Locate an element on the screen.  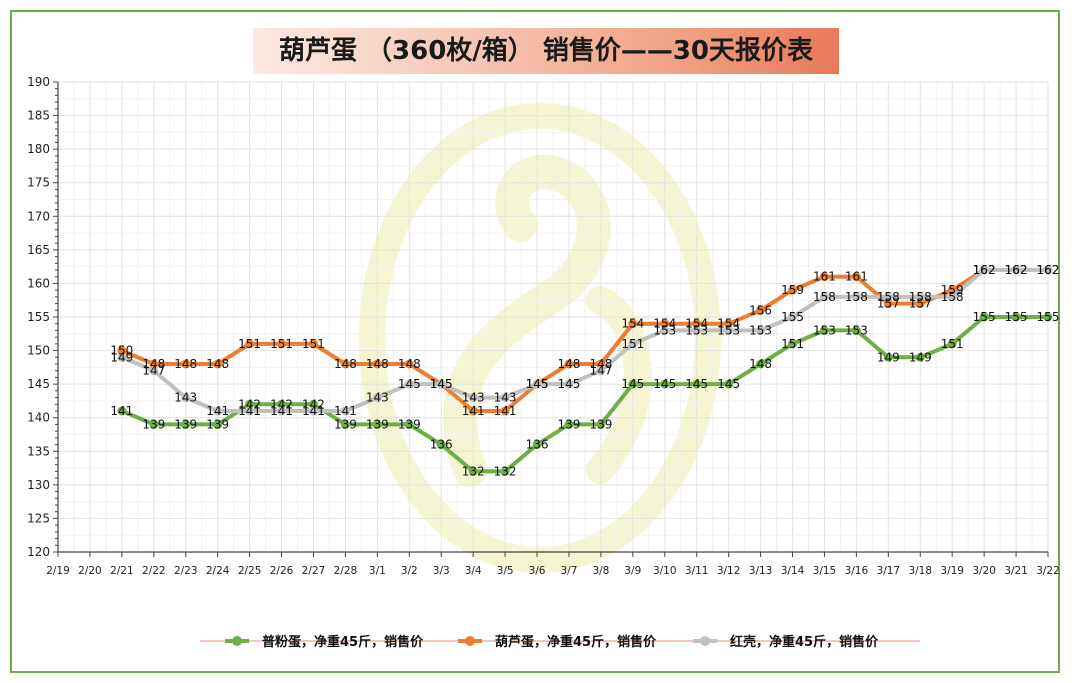
x-tick-label: 3/12 is located at coordinates (729, 571).